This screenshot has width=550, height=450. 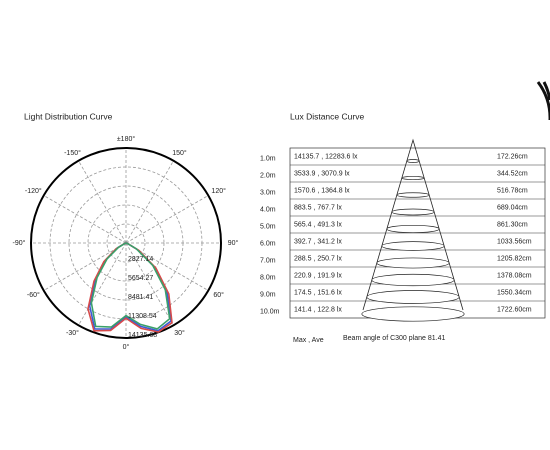 I want to click on distance-label: 2.0m, so click(x=268, y=175).